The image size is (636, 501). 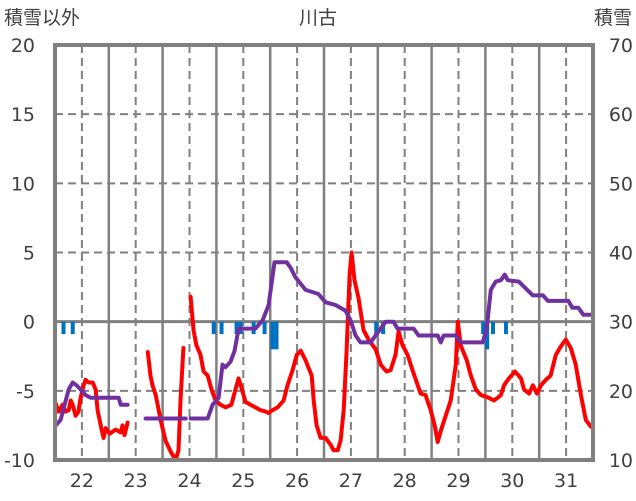 What do you see at coordinates (512, 481) in the screenshot?
I see `x-tick-label: 30` at bounding box center [512, 481].